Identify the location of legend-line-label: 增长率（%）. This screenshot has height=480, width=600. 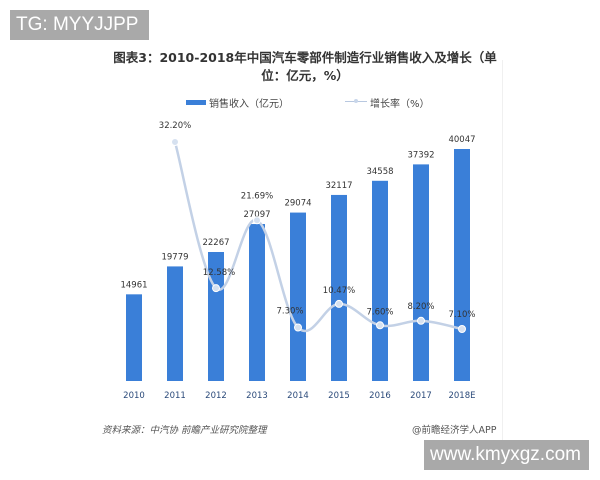
(400, 104).